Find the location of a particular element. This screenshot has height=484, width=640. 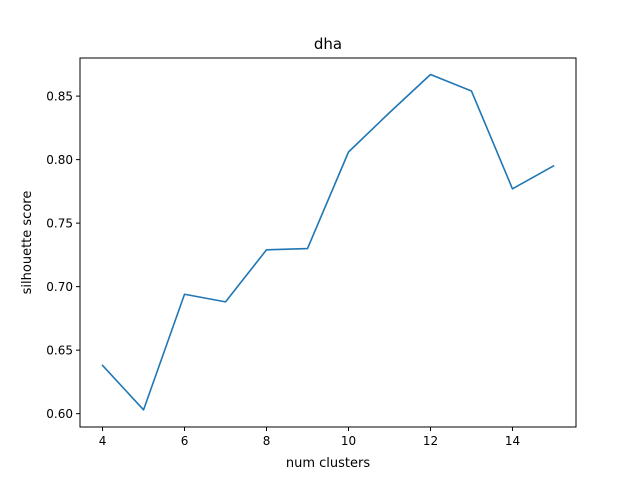

x-tick-label: 12 is located at coordinates (430, 441).